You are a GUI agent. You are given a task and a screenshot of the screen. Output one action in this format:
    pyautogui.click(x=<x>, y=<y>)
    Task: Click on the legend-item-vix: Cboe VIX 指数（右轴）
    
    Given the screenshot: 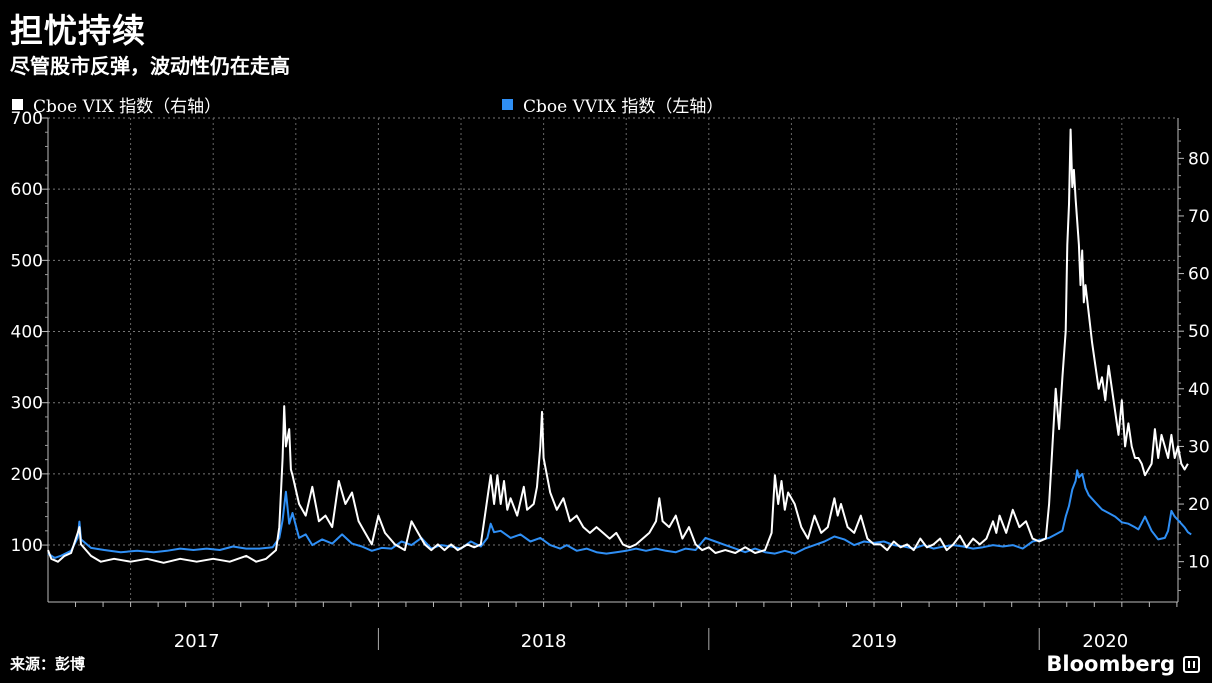 What is the action you would take?
    pyautogui.click(x=116, y=104)
    